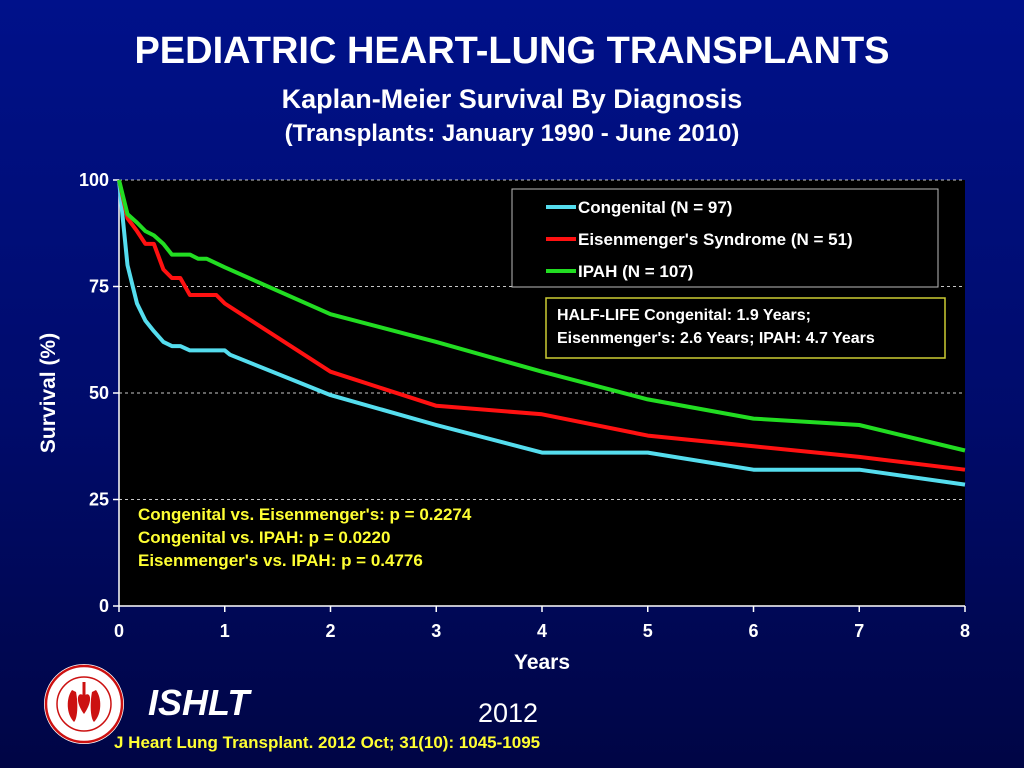 The height and width of the screenshot is (768, 1024). I want to click on x-axis-label: Years, so click(542, 662).